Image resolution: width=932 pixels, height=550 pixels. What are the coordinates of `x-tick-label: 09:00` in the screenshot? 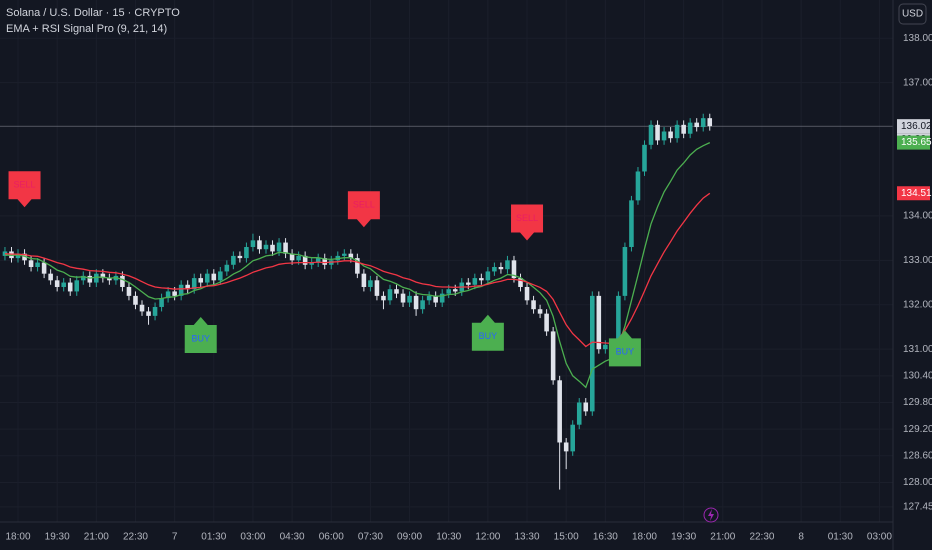 It's located at (409, 537).